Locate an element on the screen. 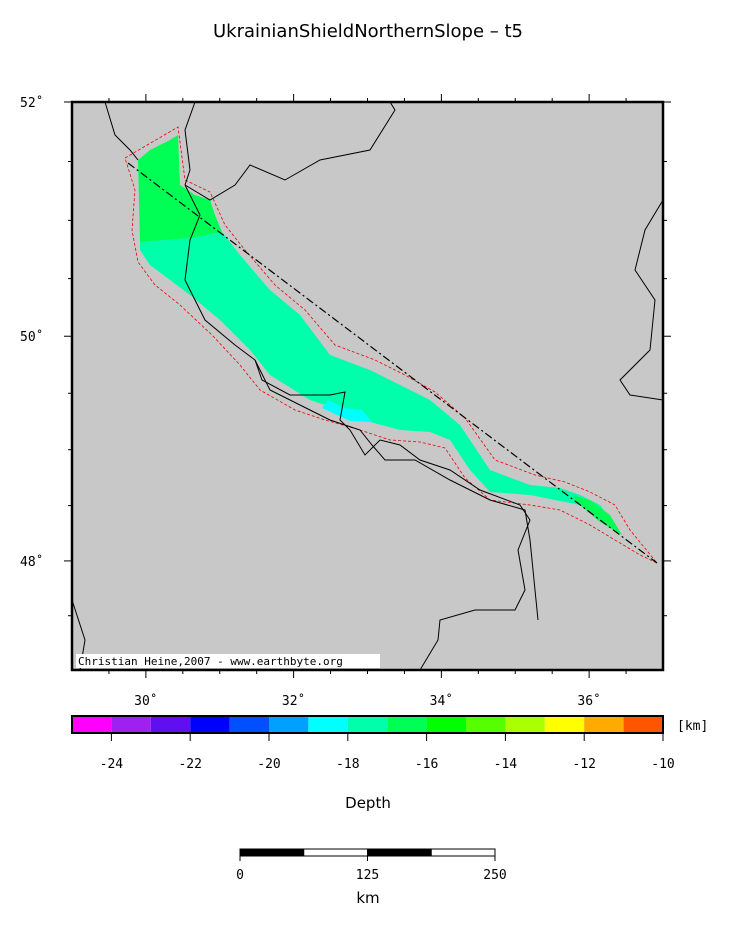  lat-label: 48˚ is located at coordinates (31, 562).